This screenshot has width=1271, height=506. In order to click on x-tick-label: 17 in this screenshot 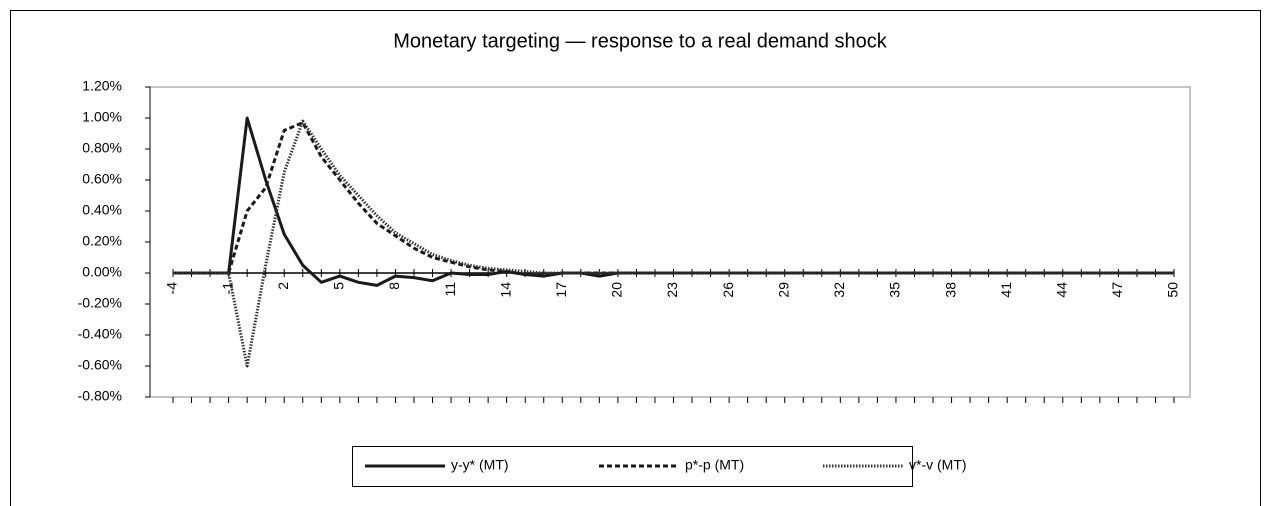, I will do `click(561, 290)`.